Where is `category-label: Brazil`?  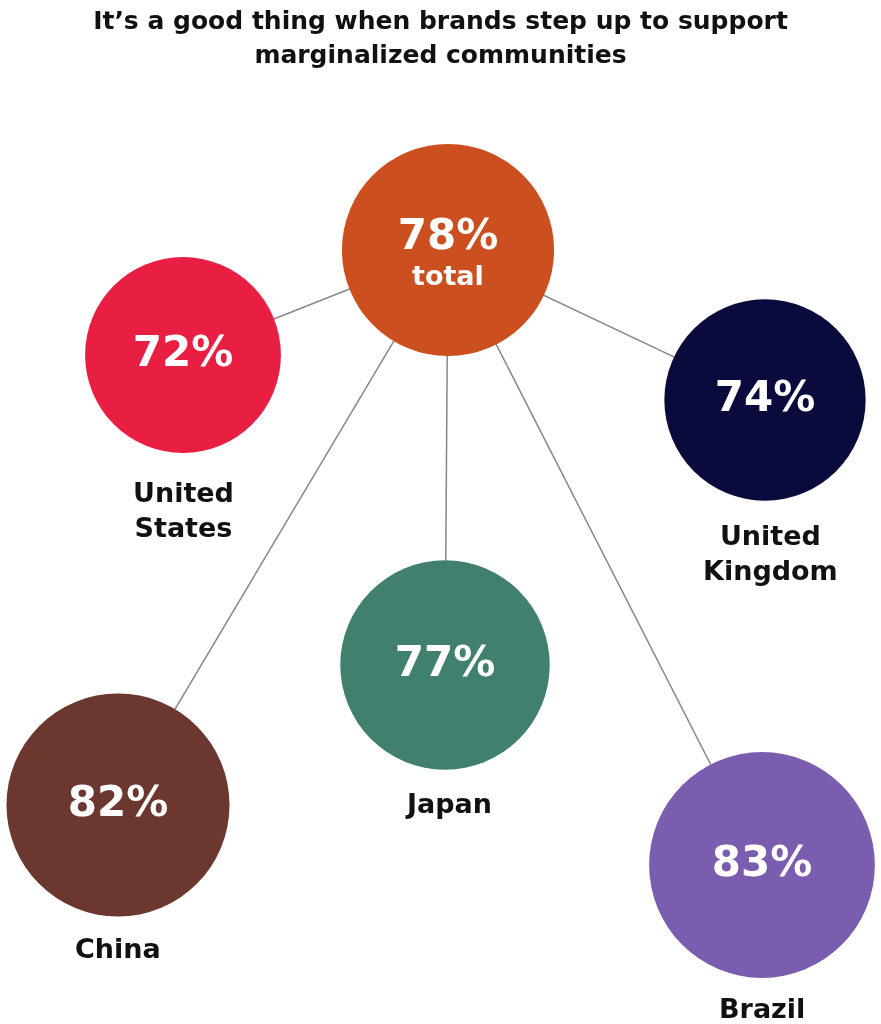 category-label: Brazil is located at coordinates (762, 1008).